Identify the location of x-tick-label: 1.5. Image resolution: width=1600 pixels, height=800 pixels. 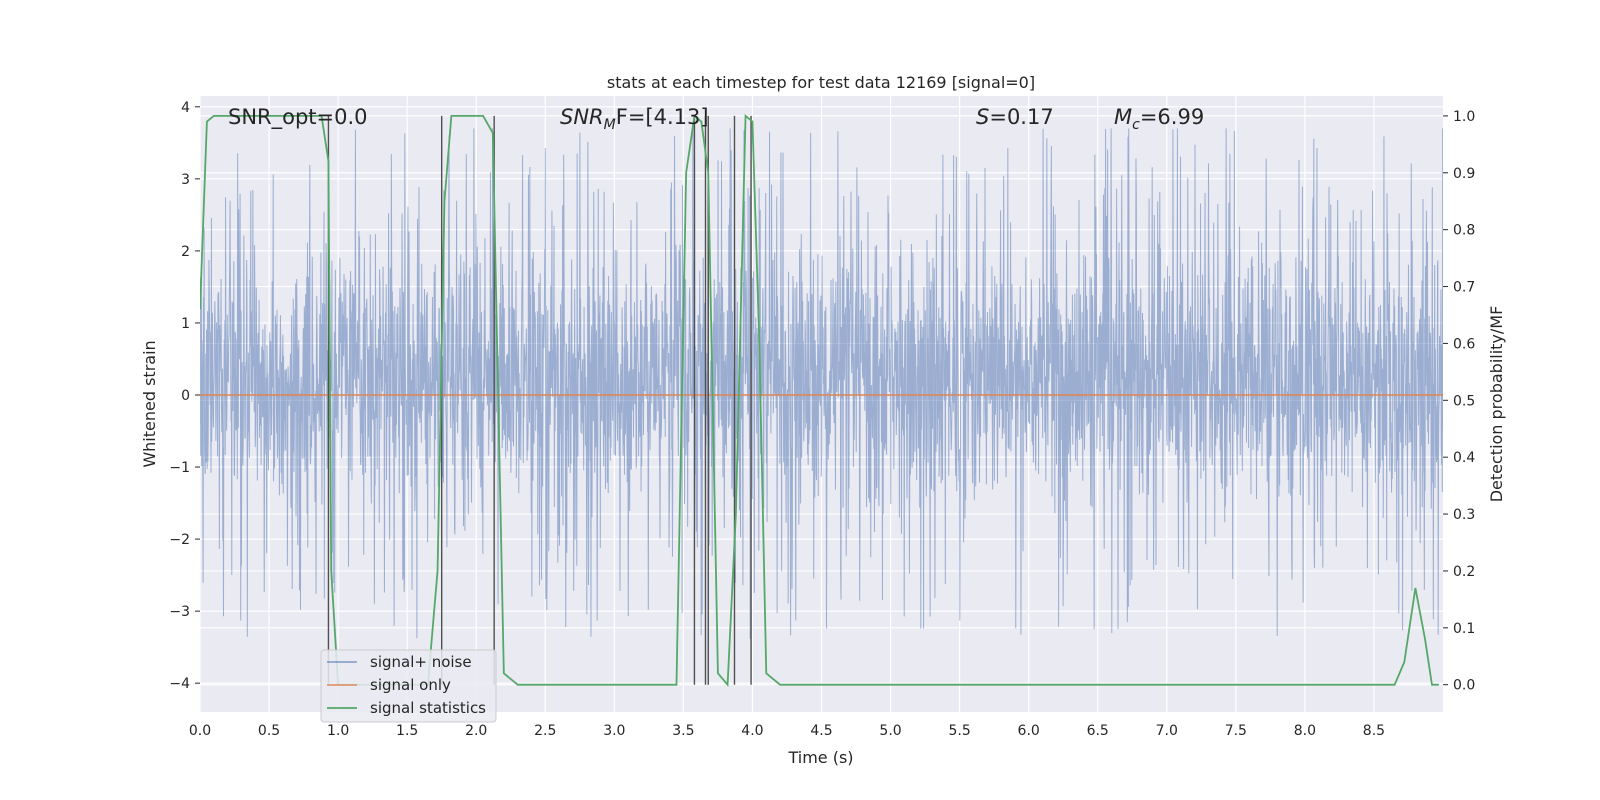
(407, 731).